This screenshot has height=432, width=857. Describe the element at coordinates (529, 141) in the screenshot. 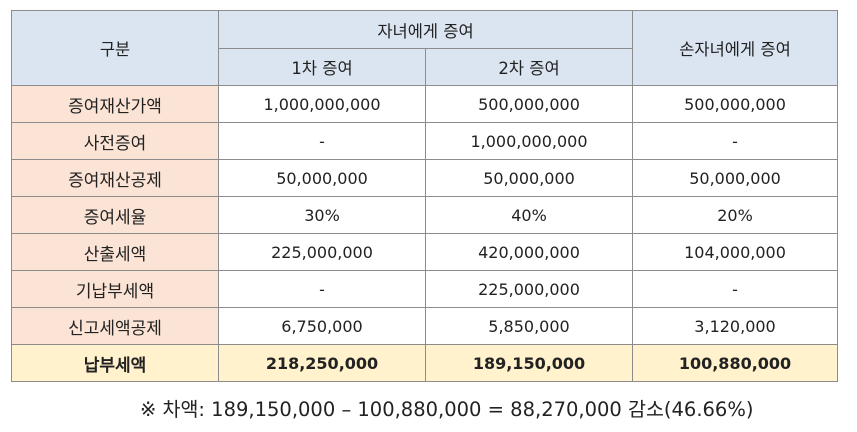

I see `cell-second-gift: 1,000,000,000` at that location.